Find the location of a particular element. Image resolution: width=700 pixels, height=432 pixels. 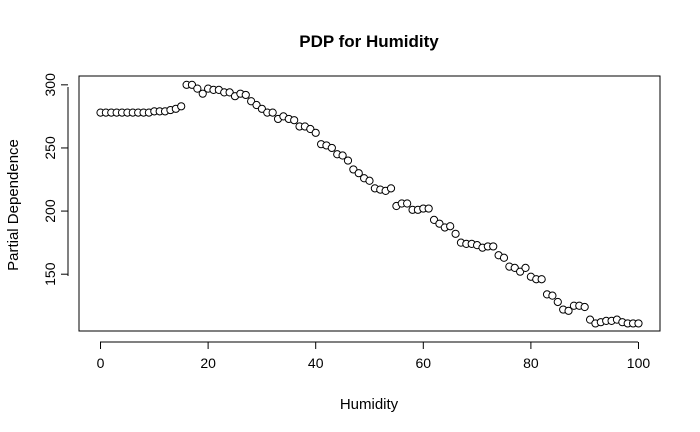

y-tick-label: 200 is located at coordinates (50, 211).